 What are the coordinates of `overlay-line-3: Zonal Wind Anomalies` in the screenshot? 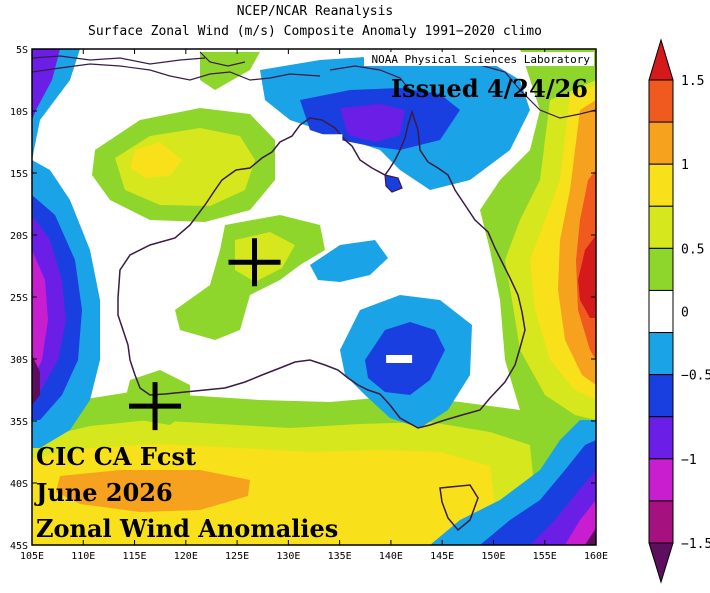 It's located at (187, 528).